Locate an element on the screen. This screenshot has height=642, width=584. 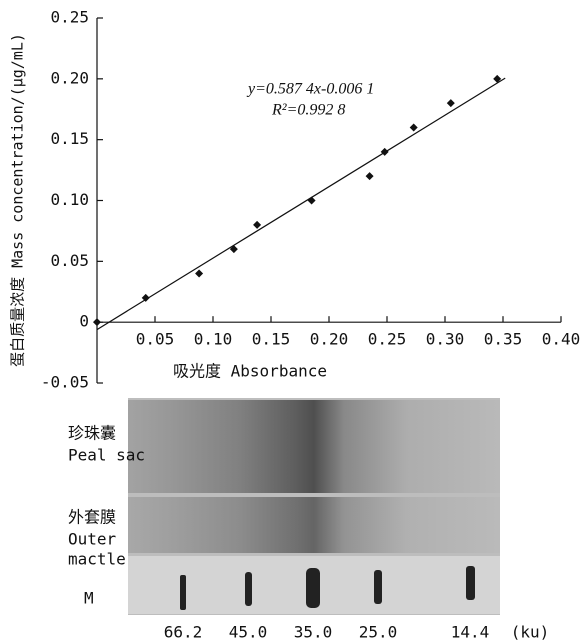
marker-bands is located at coordinates (327, 588).